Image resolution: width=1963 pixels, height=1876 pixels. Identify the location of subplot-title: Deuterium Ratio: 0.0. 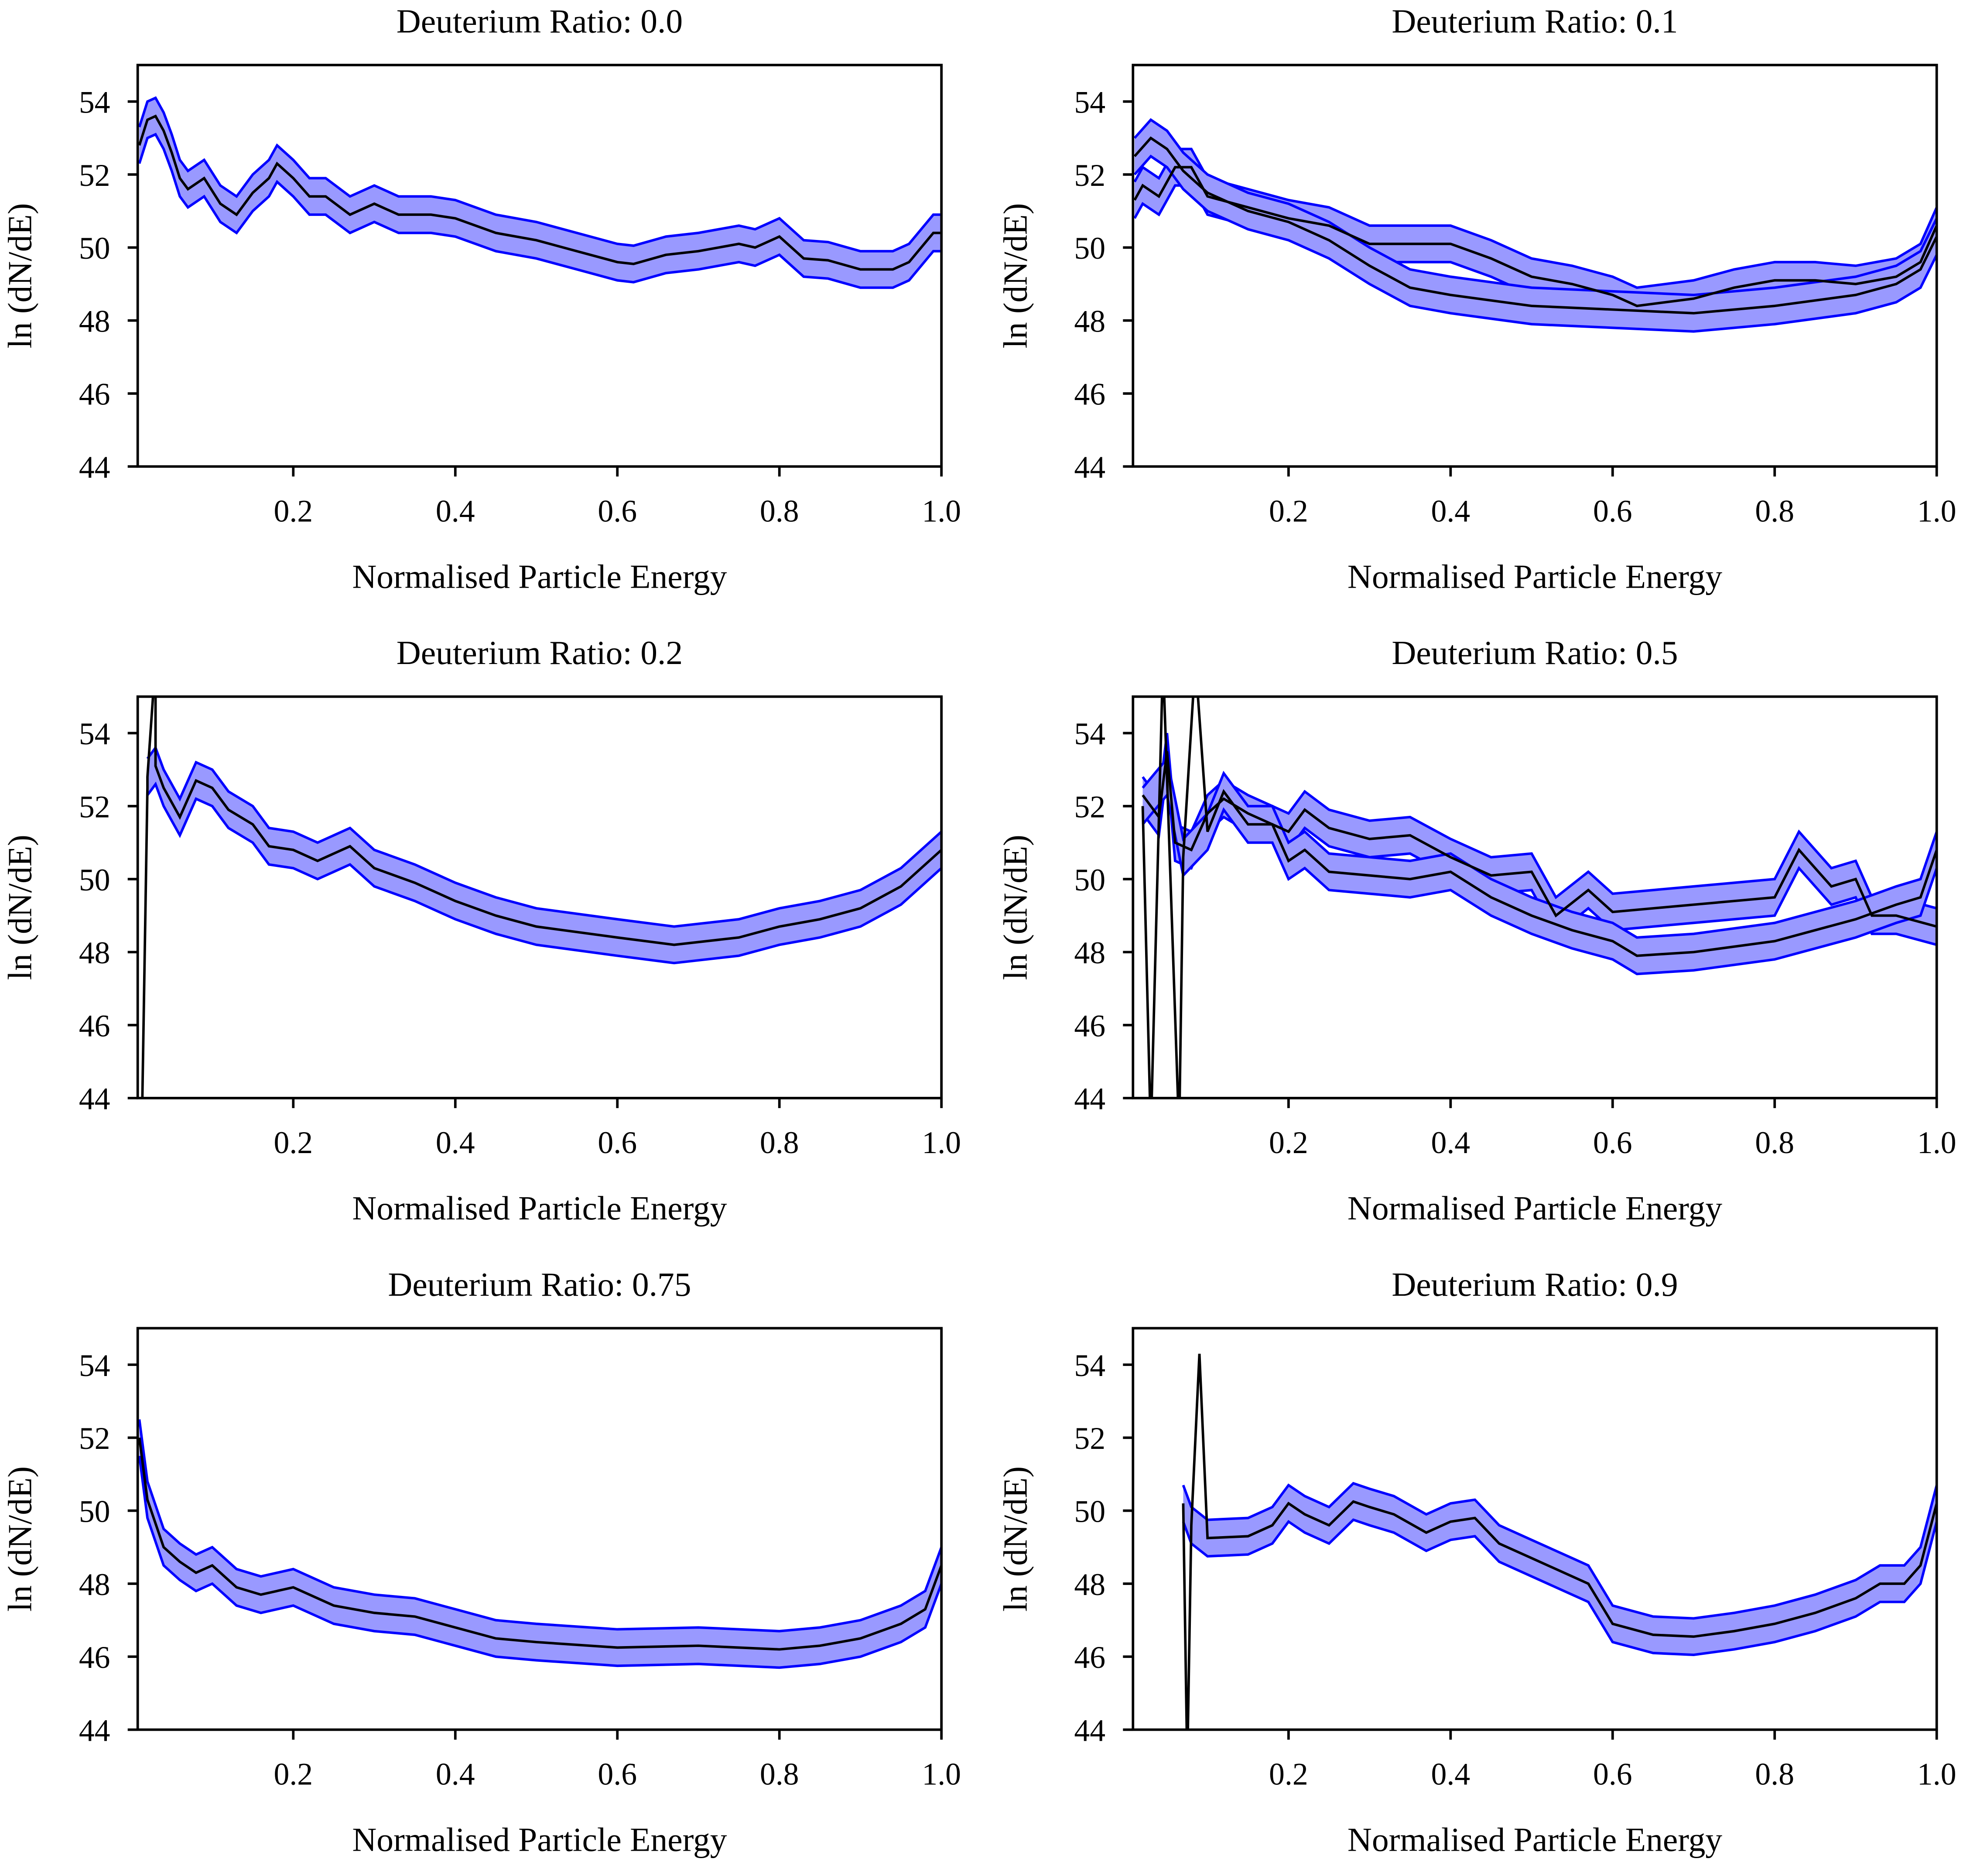
(540, 21).